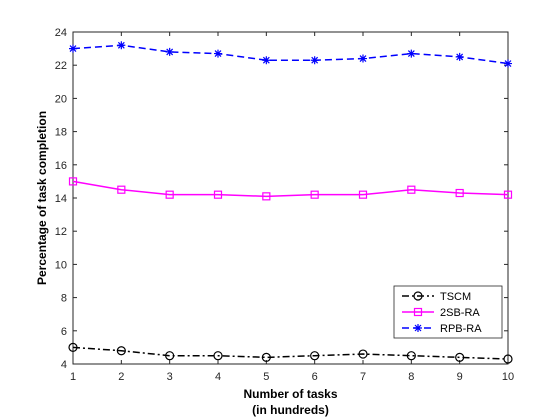 This screenshot has height=420, width=560. I want to click on legend: TSCM 2SB-RA RPB-RA, so click(448, 312).